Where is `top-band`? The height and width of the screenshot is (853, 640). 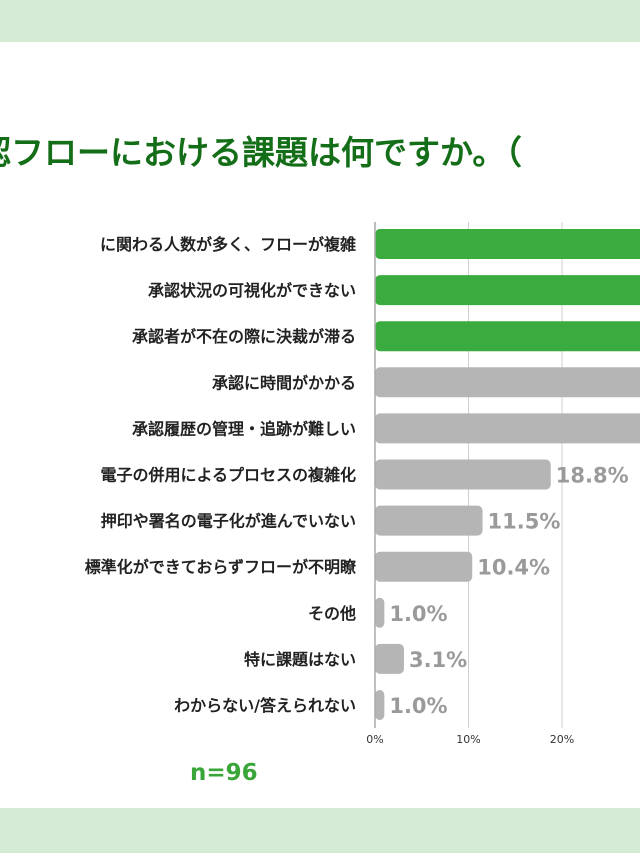
top-band is located at coordinates (320, 21).